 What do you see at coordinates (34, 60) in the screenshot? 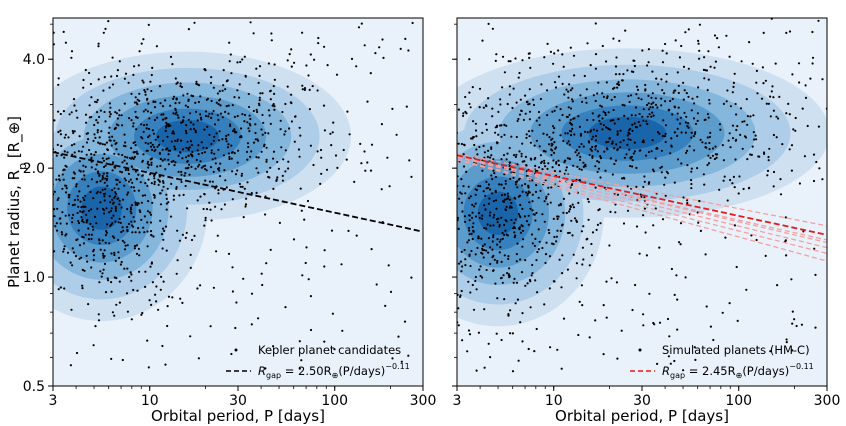
I see `y-tick-label: 4.0` at bounding box center [34, 60].